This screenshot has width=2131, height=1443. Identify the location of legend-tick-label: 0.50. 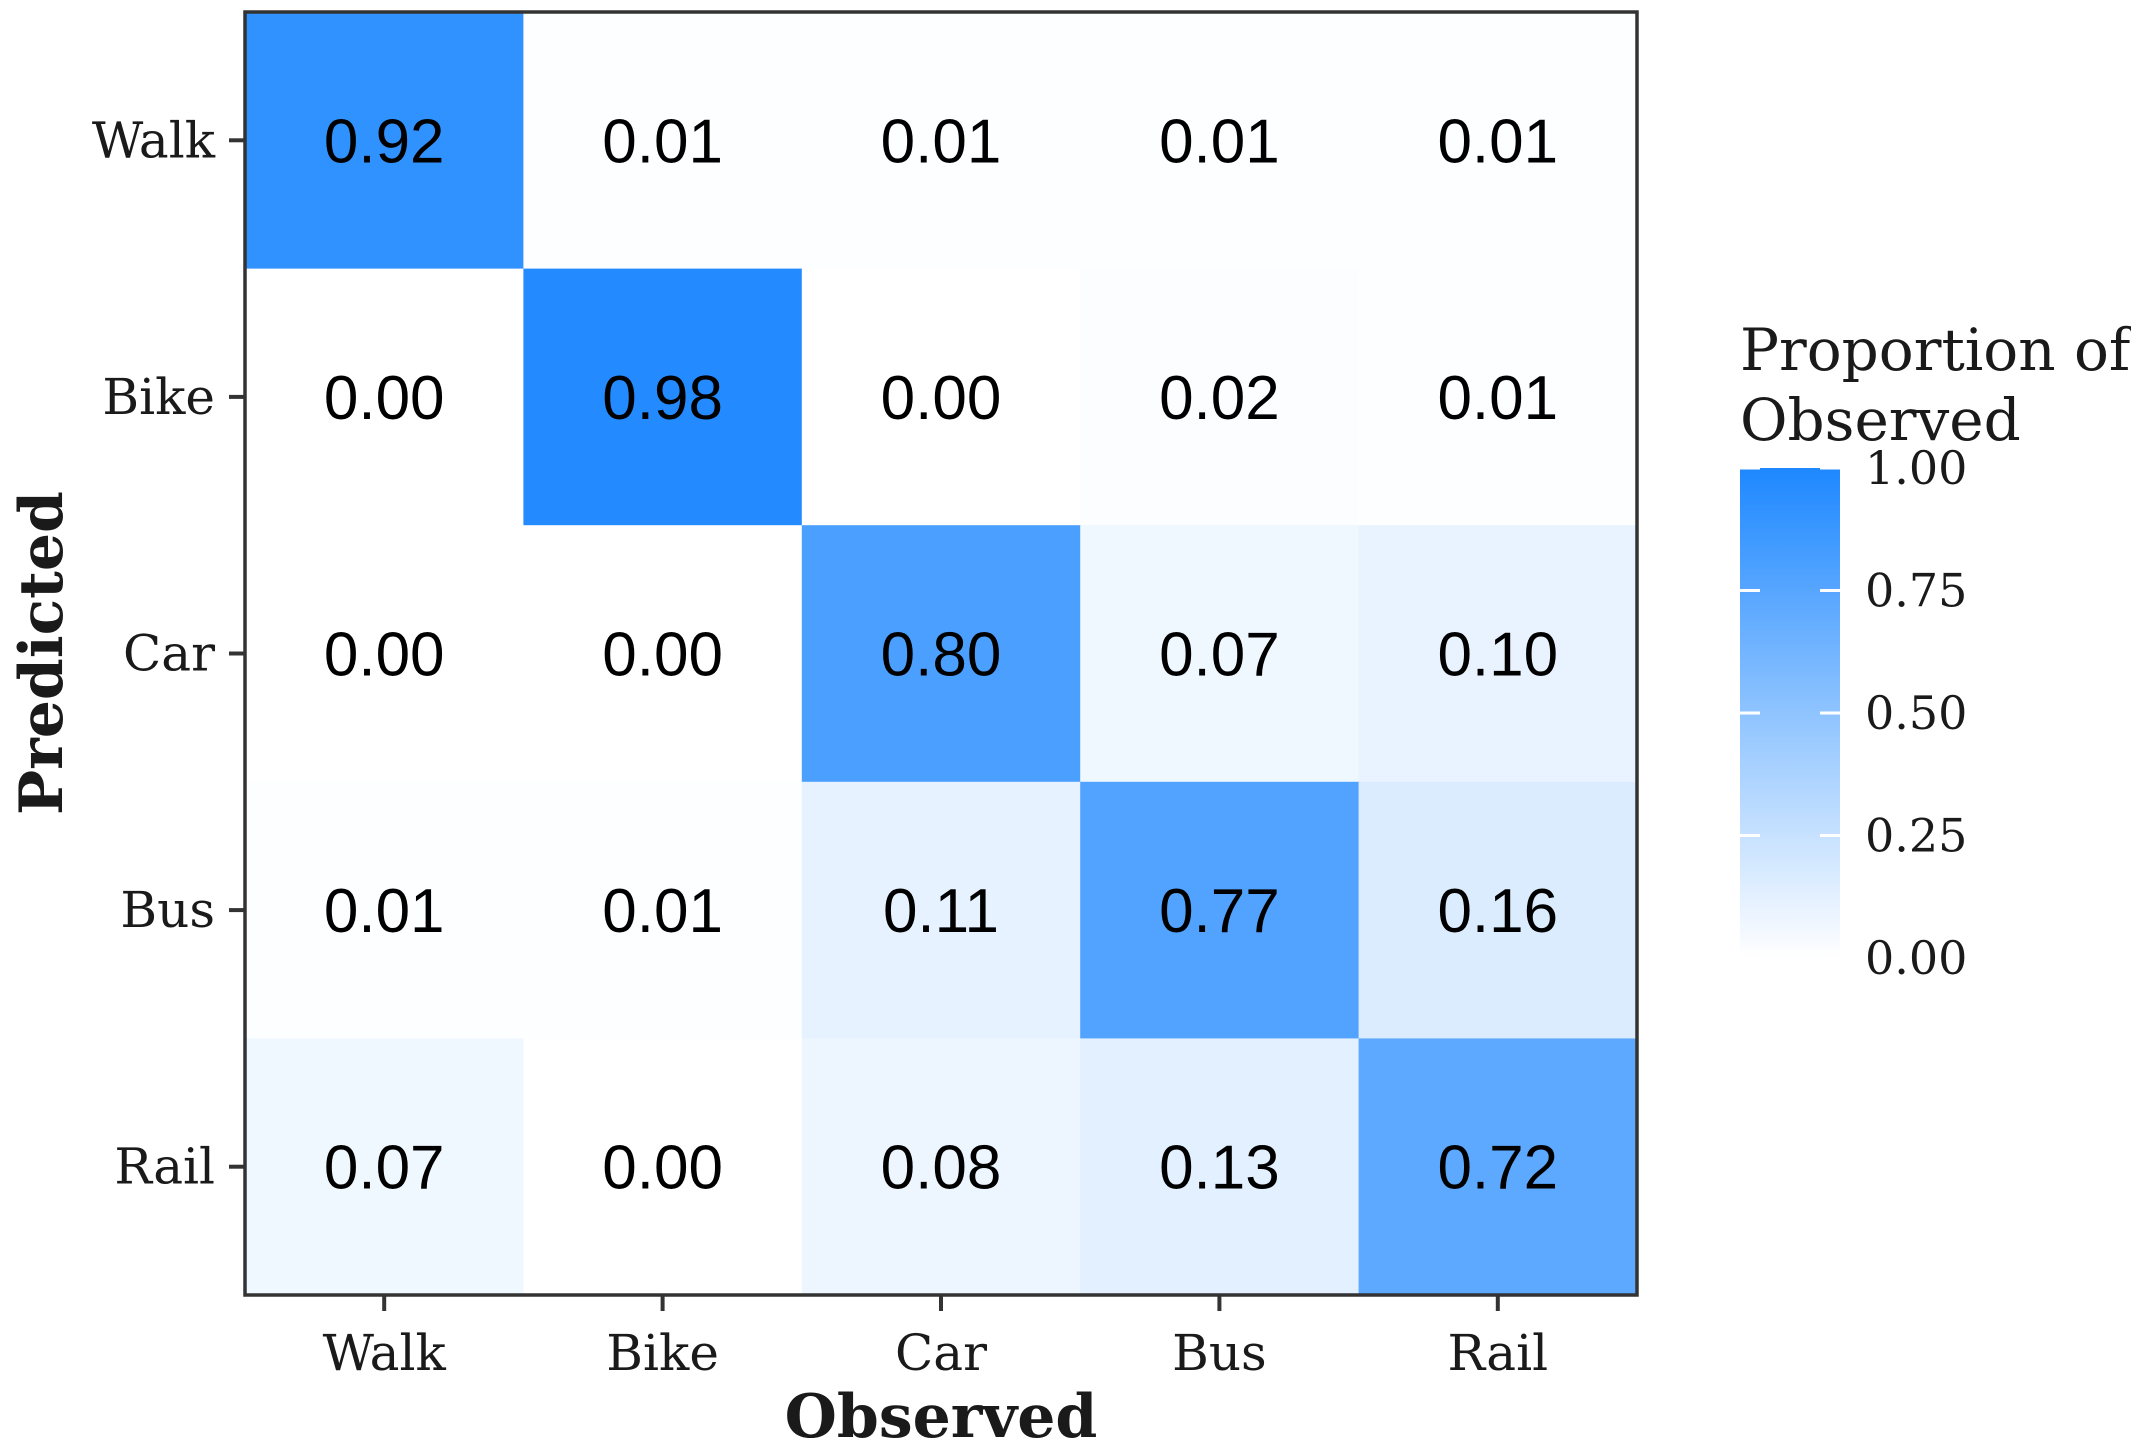
(1916, 713).